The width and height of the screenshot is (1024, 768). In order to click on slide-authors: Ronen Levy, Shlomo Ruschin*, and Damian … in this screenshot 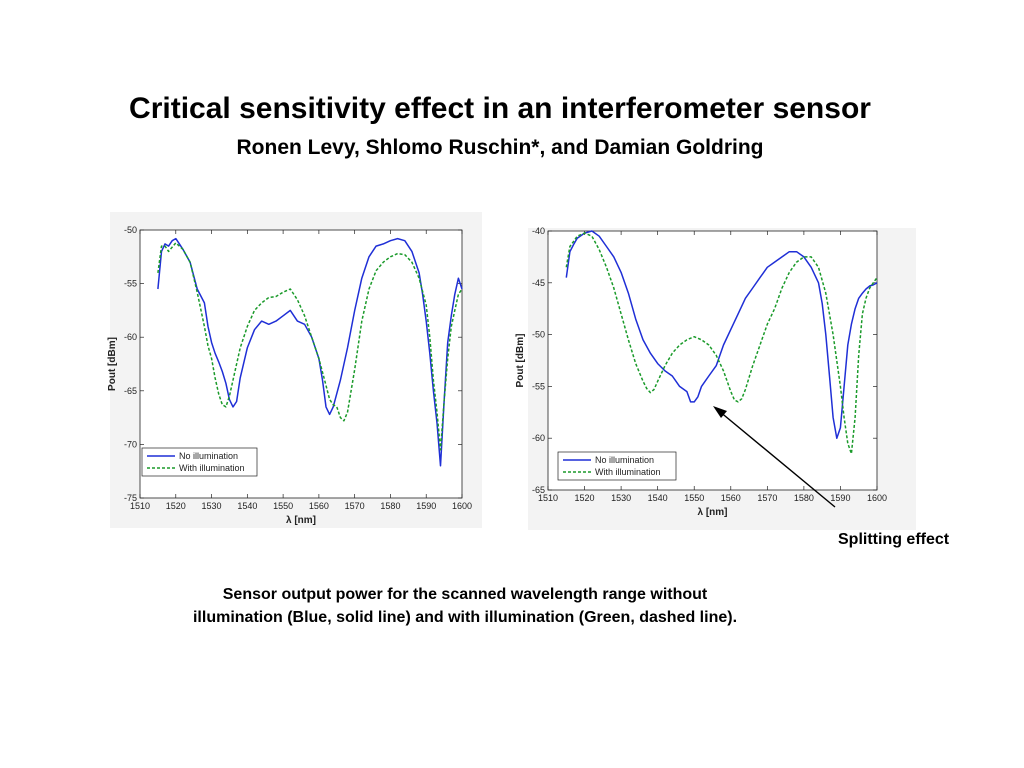, I will do `click(500, 147)`.